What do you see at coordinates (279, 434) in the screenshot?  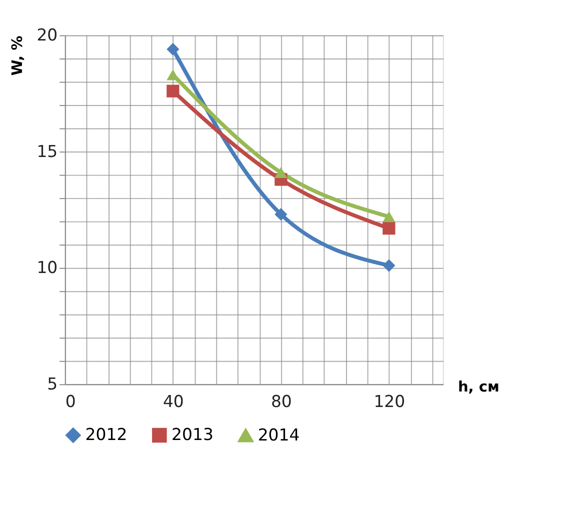 I see `legend-label: 2014` at bounding box center [279, 434].